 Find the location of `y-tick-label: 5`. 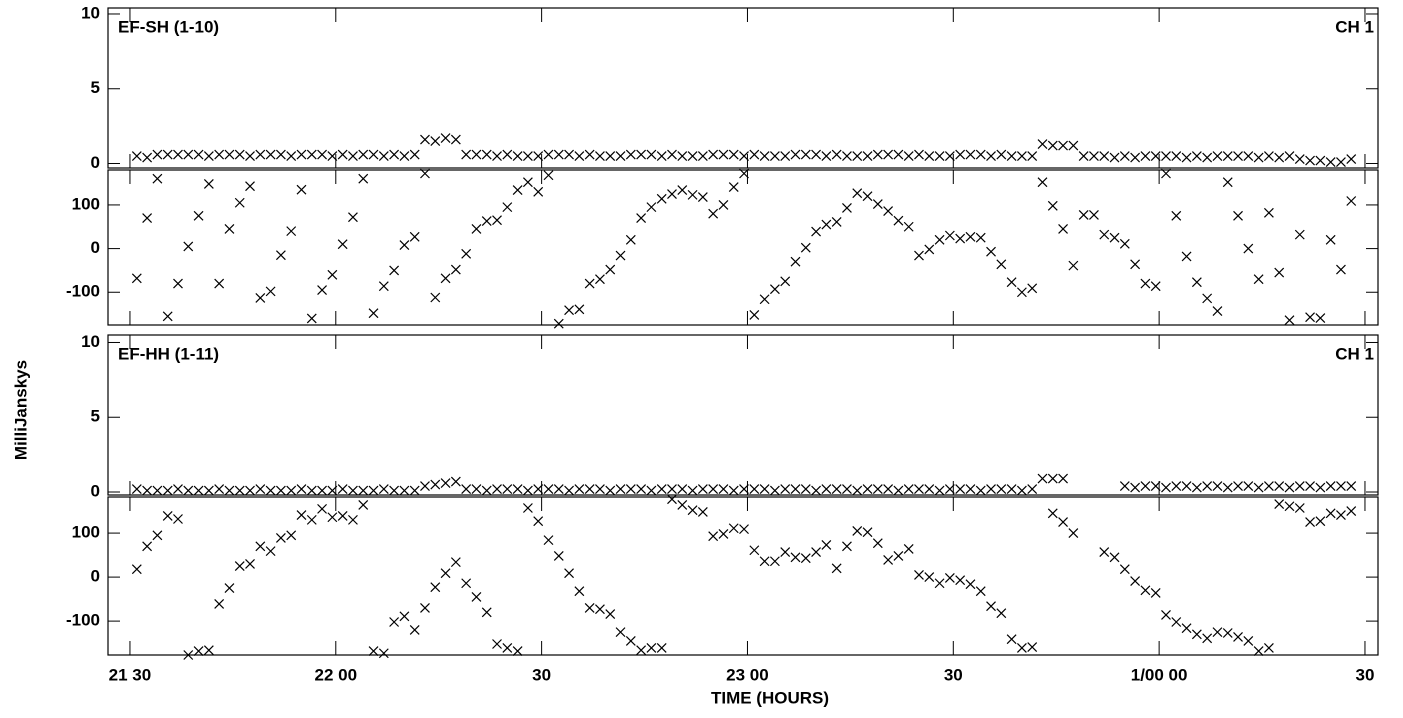

y-tick-label: 5 is located at coordinates (95, 416).